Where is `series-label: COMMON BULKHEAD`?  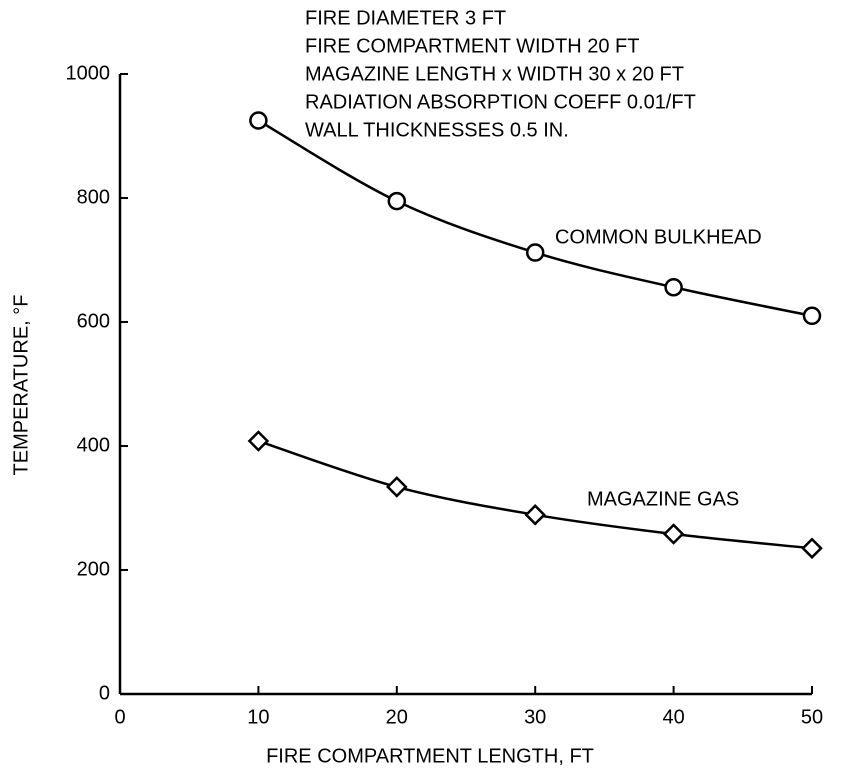
series-label: COMMON BULKHEAD is located at coordinates (658, 237).